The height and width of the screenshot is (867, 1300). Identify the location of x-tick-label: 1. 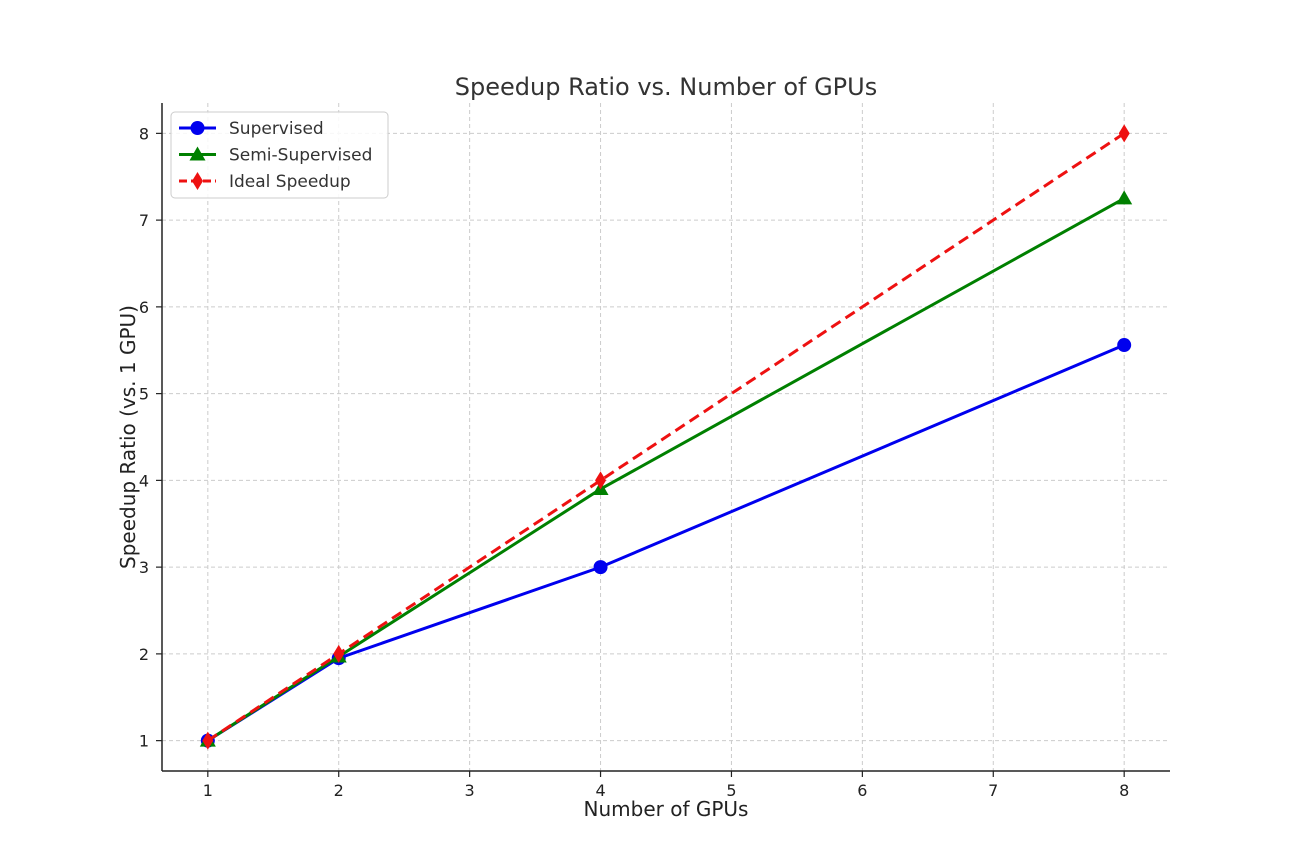
(208, 790).